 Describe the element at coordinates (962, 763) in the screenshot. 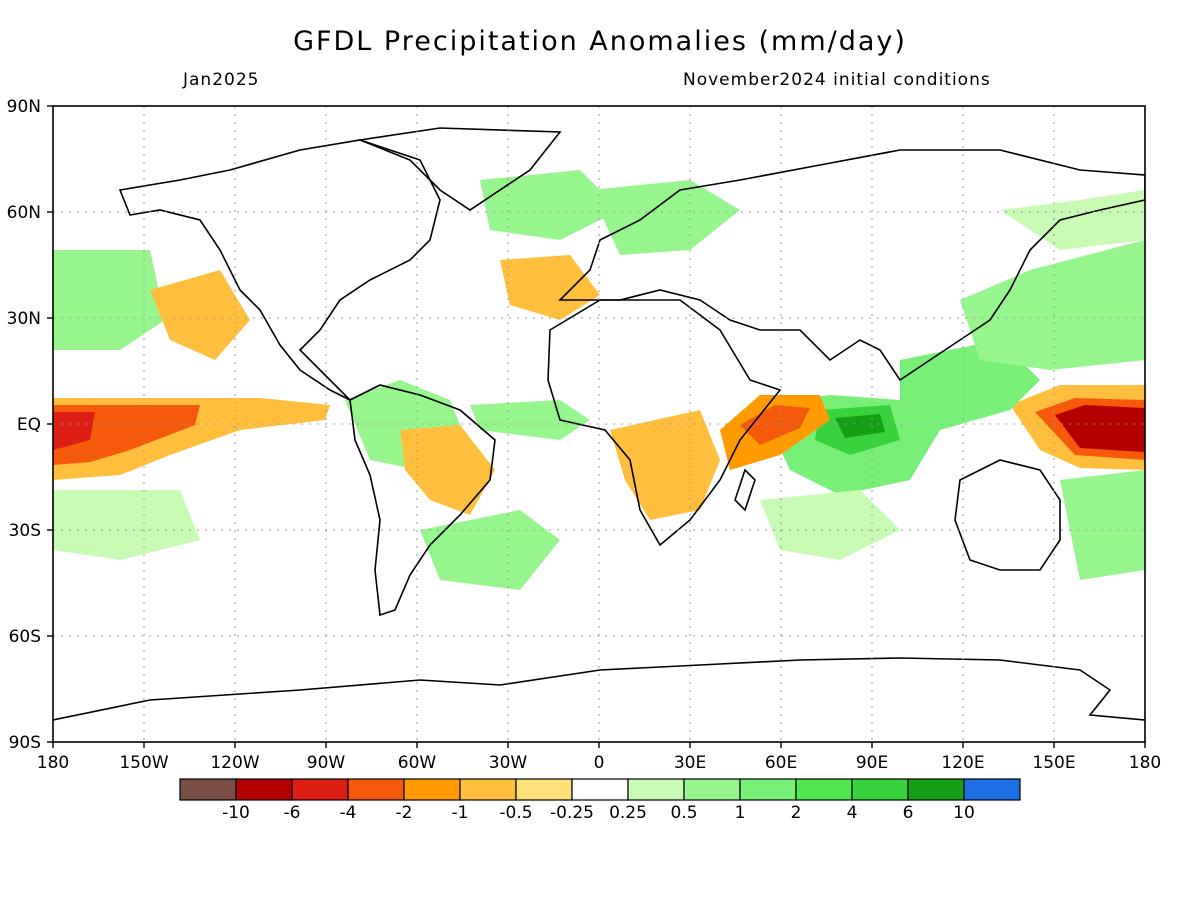

I see `lon-label: 120E` at that location.